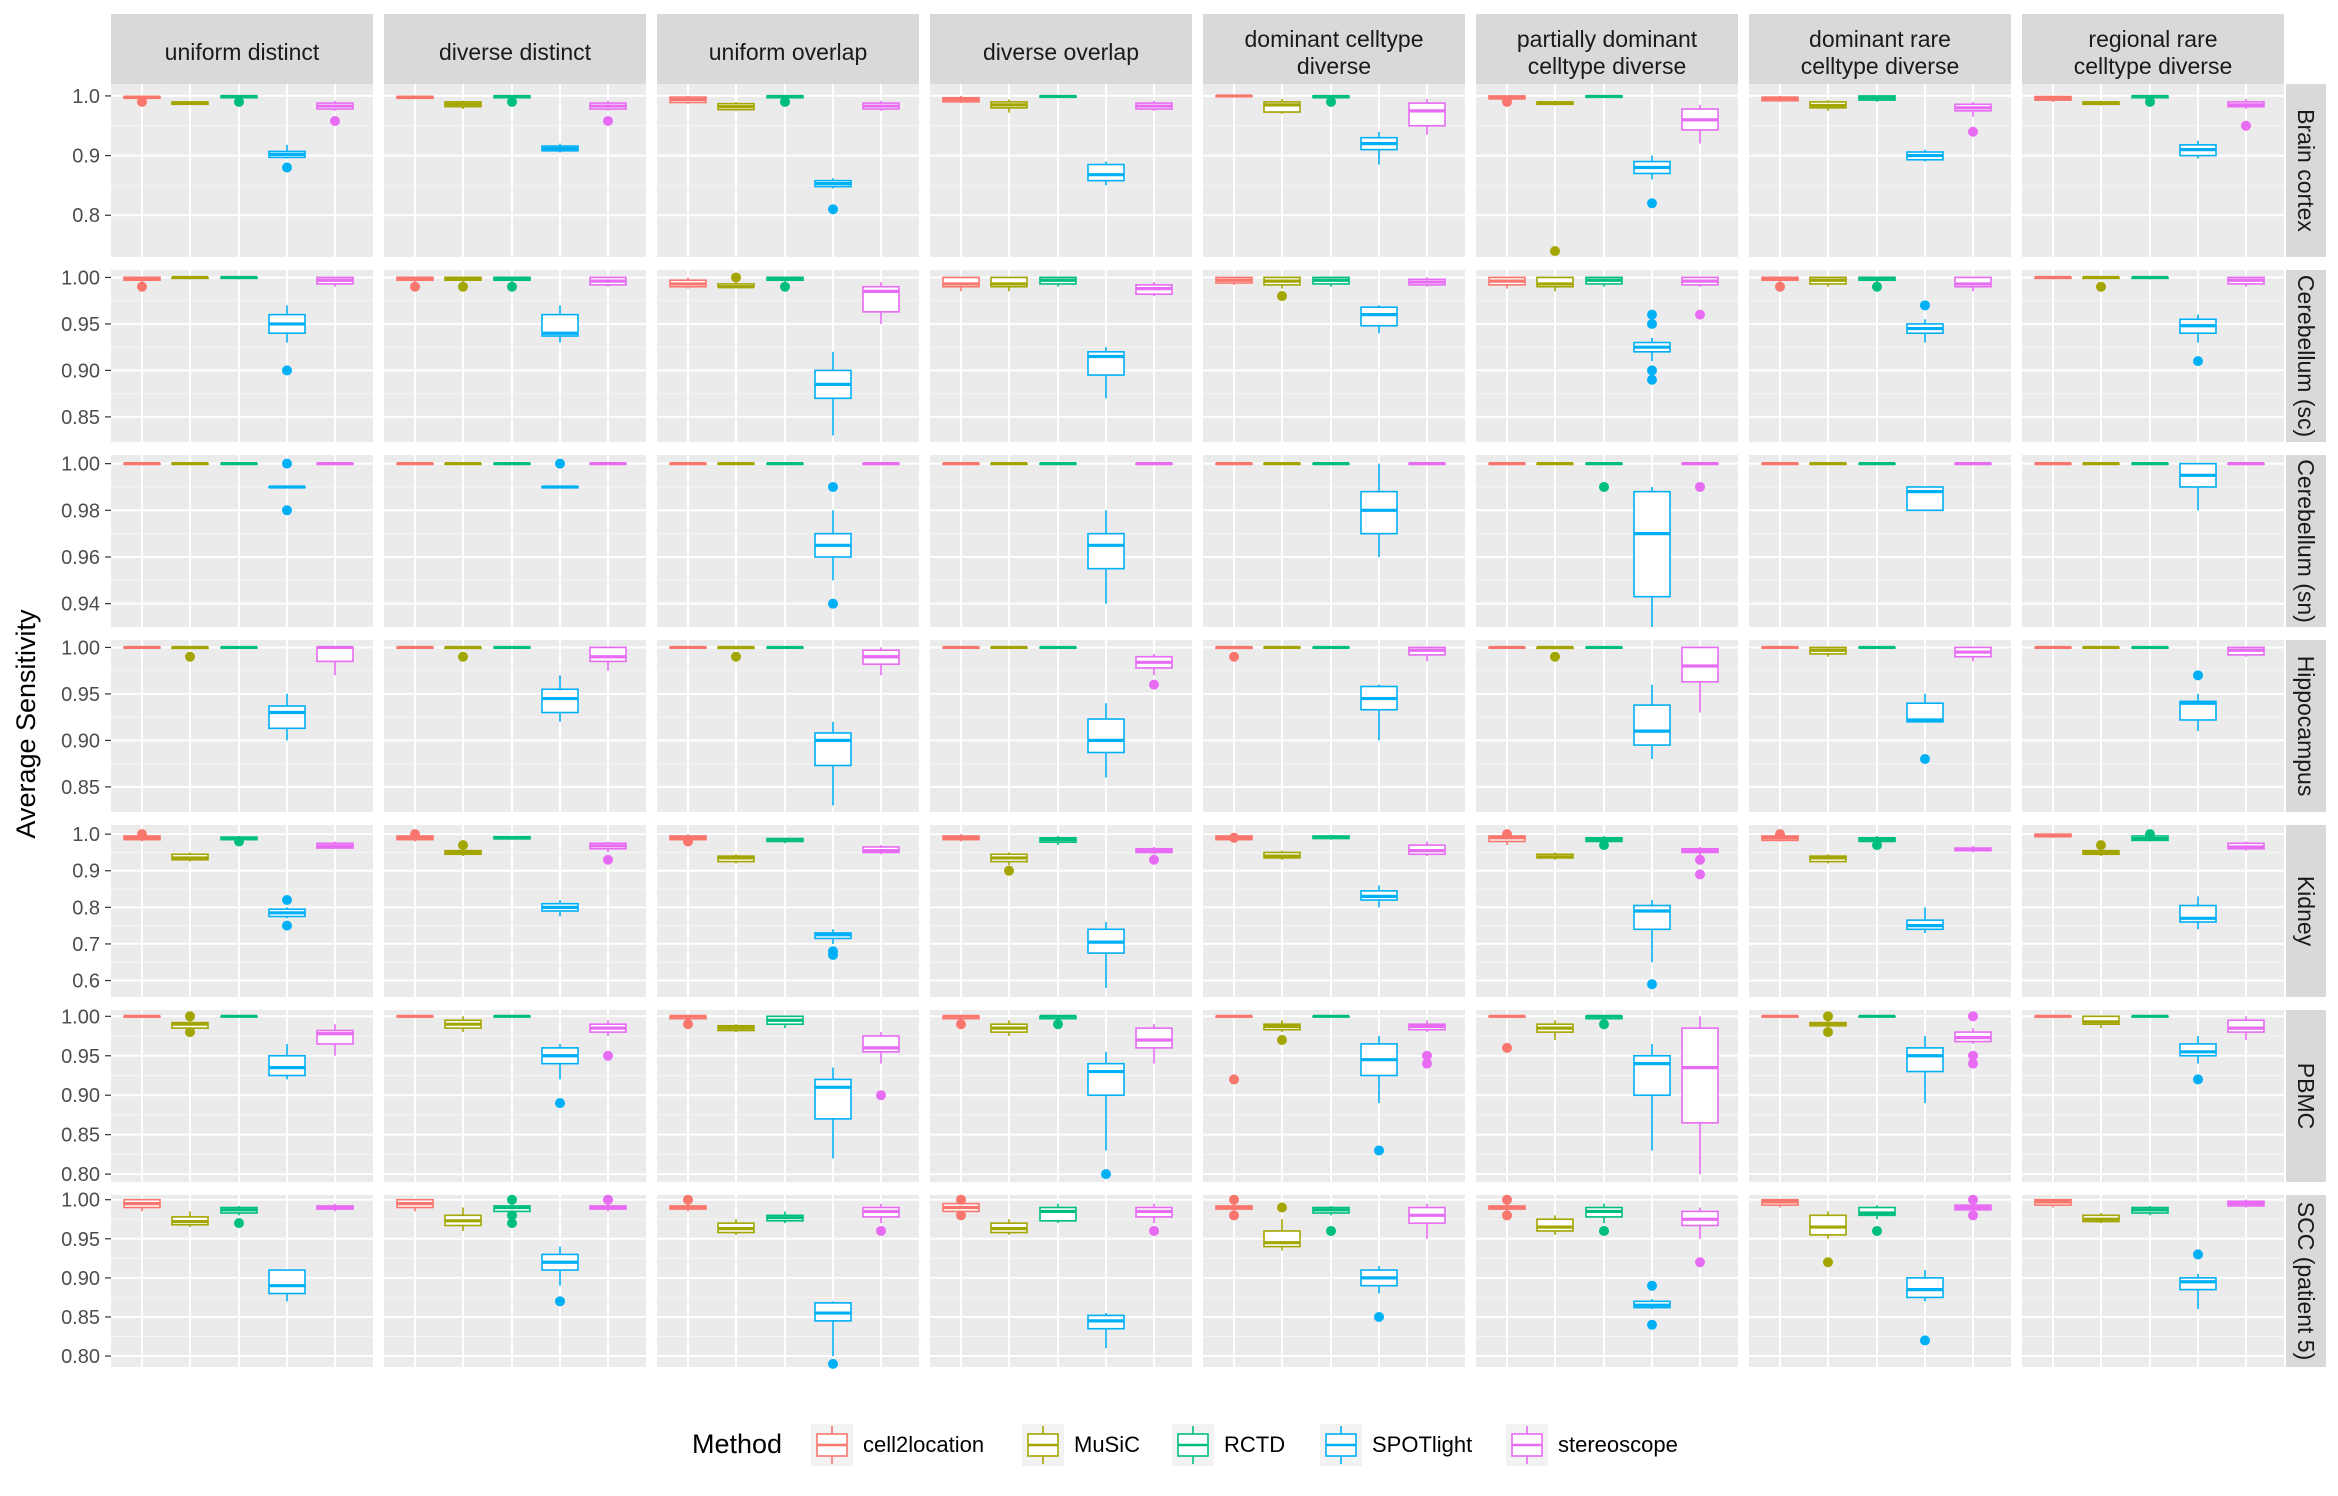  What do you see at coordinates (80, 511) in the screenshot?
I see `y-tick-label: 0.98` at bounding box center [80, 511].